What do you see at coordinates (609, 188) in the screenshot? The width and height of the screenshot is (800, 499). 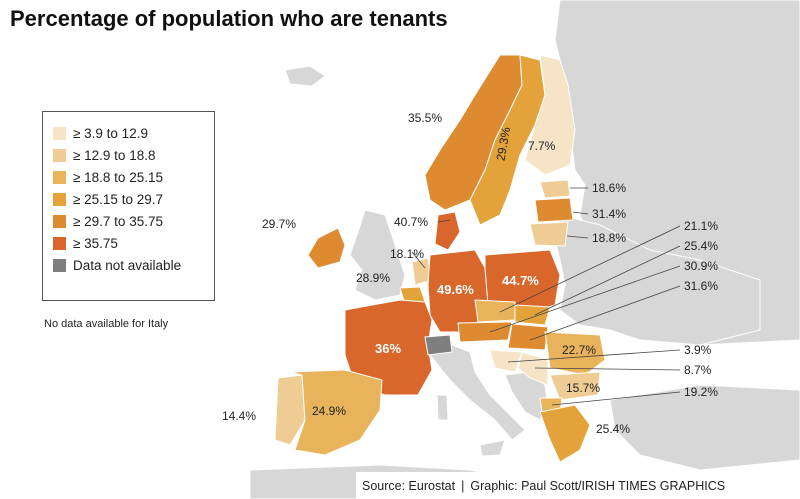 I see `label-estonia: 18.6%` at bounding box center [609, 188].